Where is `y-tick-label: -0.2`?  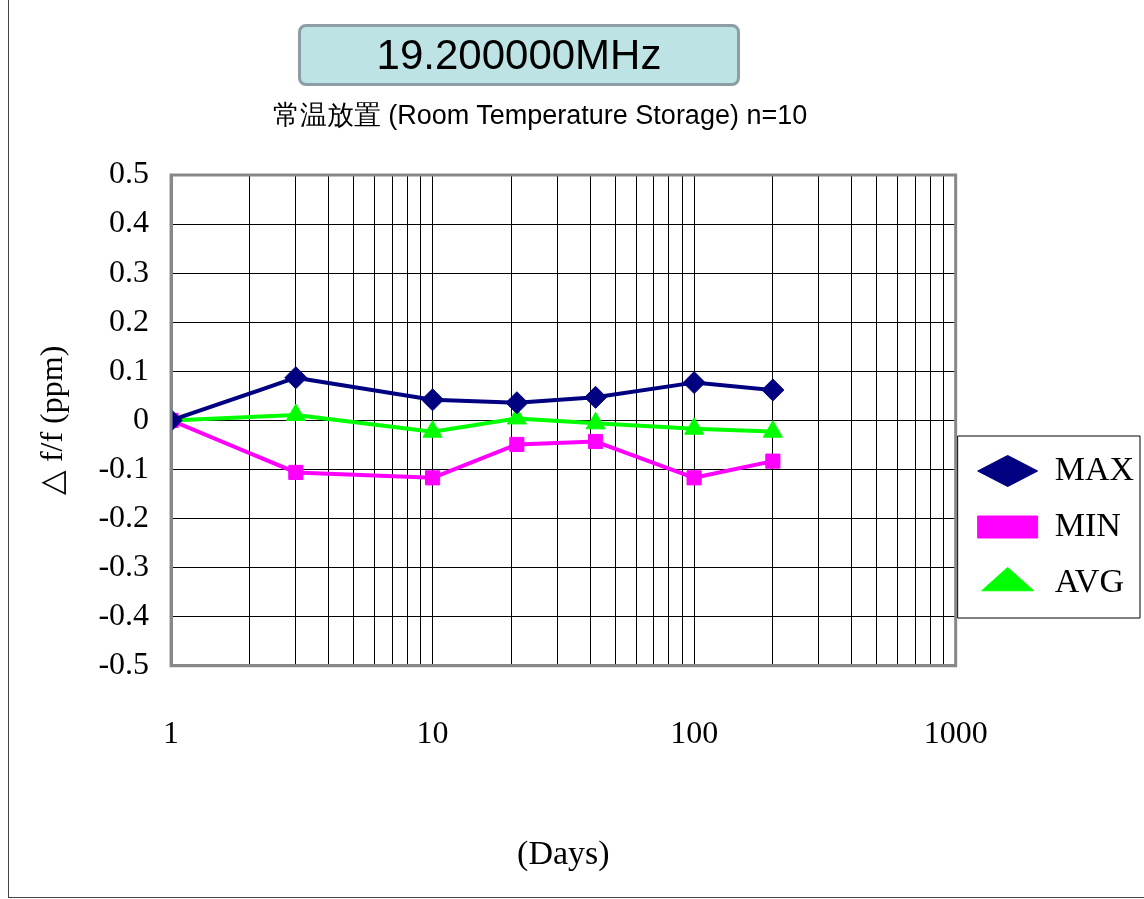
y-tick-label: -0.2 is located at coordinates (124, 515).